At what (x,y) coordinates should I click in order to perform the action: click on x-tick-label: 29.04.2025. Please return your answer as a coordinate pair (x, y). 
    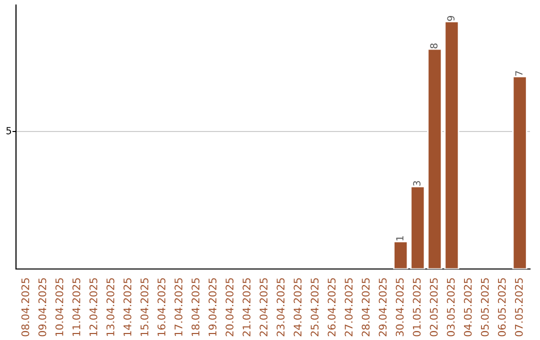
    Looking at the image, I should click on (382, 307).